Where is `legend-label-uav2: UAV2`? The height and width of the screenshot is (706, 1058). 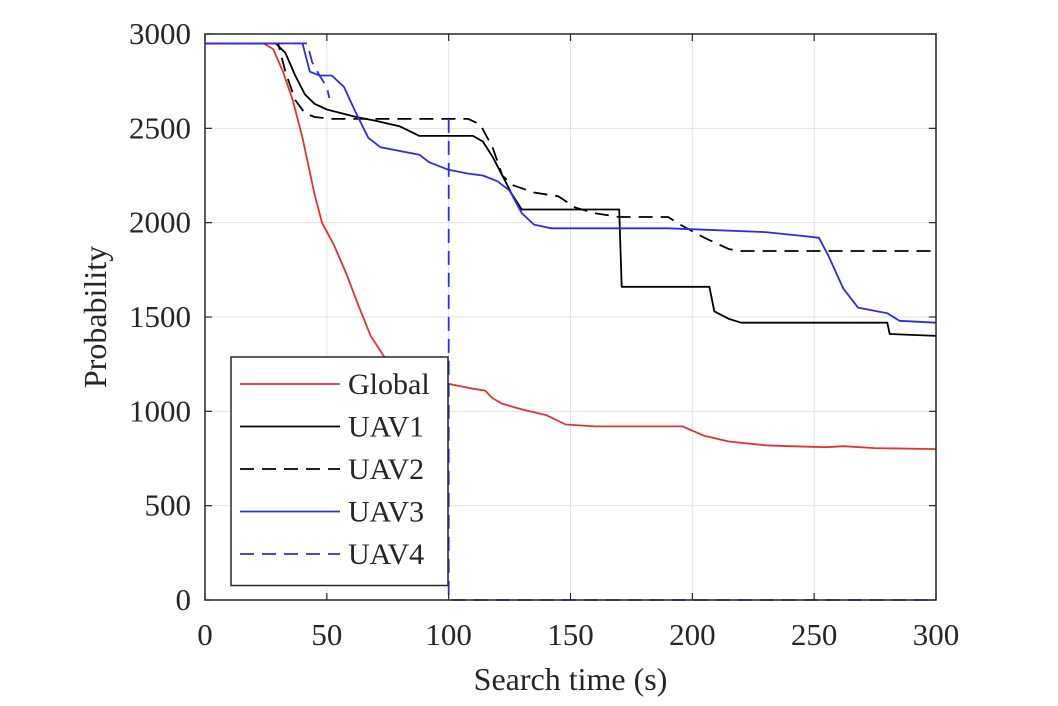 legend-label-uav2: UAV2 is located at coordinates (386, 469).